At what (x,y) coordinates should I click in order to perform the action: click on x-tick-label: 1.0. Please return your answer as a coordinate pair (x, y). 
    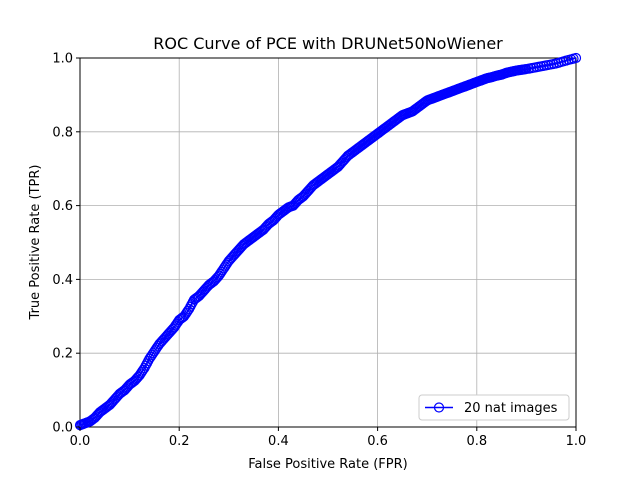
    Looking at the image, I should click on (576, 441).